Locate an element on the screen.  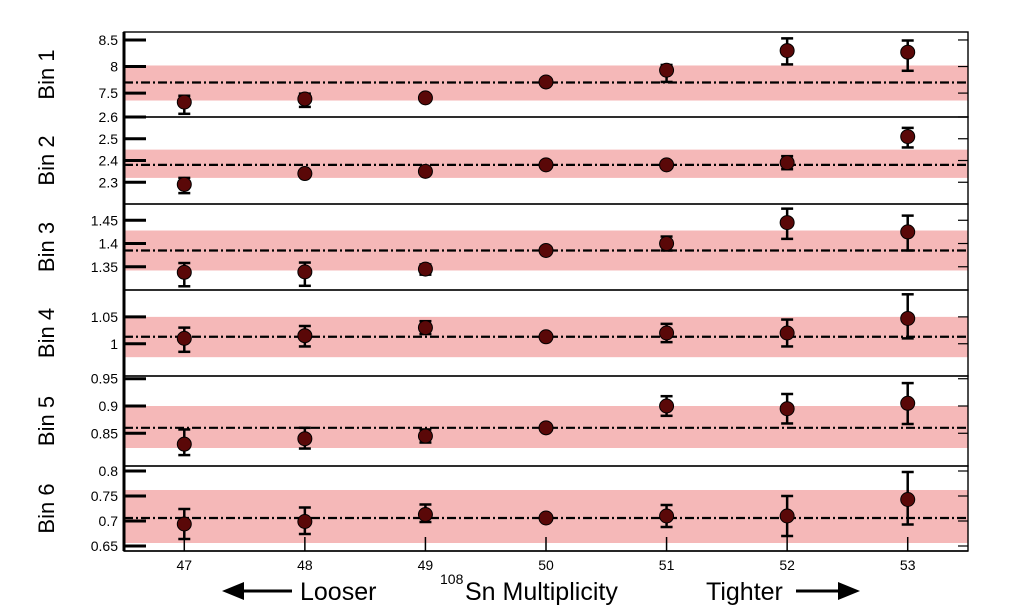
panel-label: Bin 3 is located at coordinates (46, 247).